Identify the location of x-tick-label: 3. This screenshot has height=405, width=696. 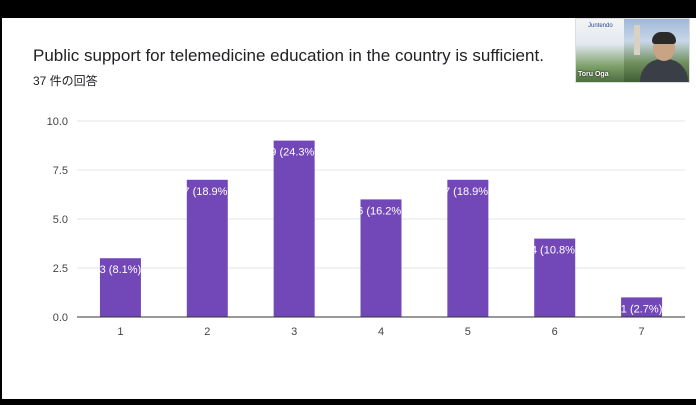
(294, 332).